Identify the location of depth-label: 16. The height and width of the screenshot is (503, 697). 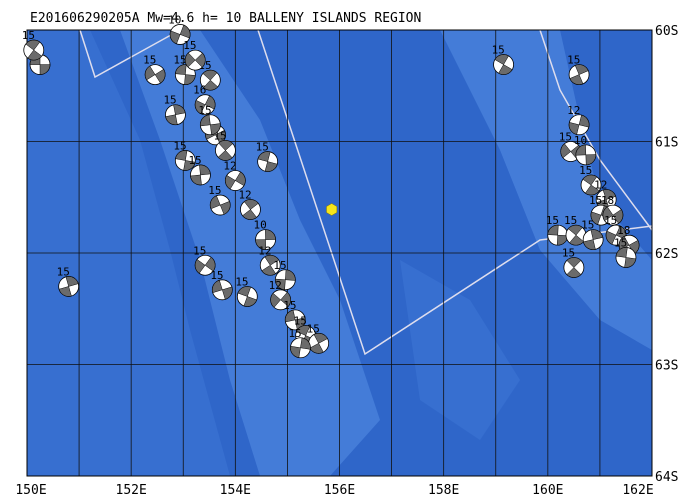
(199, 90).